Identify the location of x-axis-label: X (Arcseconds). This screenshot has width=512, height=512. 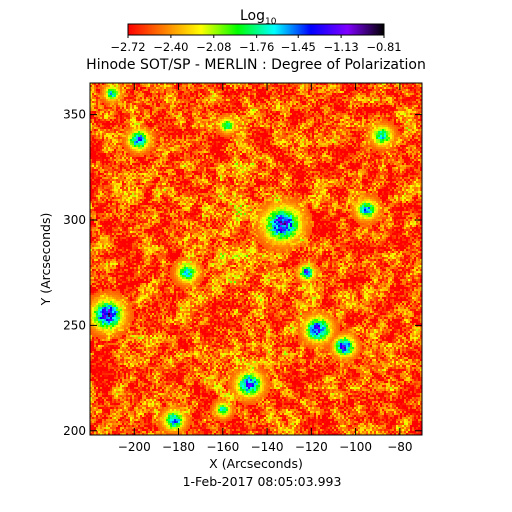
(256, 463).